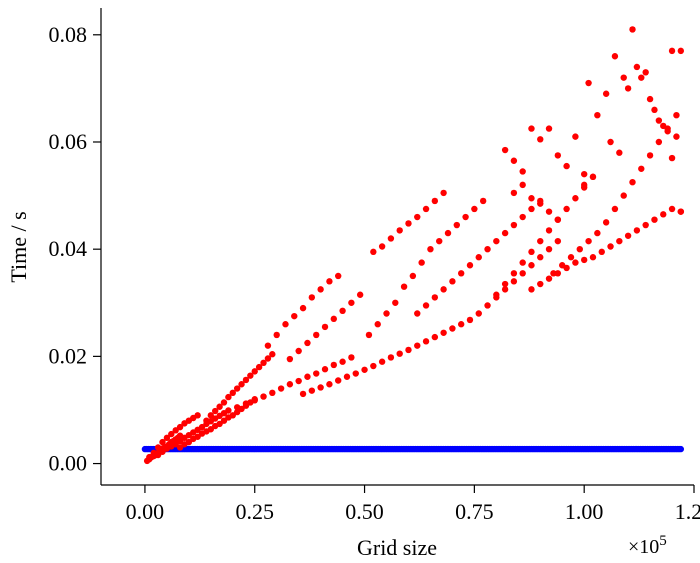 The height and width of the screenshot is (563, 700). What do you see at coordinates (663, 541) in the screenshot?
I see `x-axis-multiplier-exponent: 5` at bounding box center [663, 541].